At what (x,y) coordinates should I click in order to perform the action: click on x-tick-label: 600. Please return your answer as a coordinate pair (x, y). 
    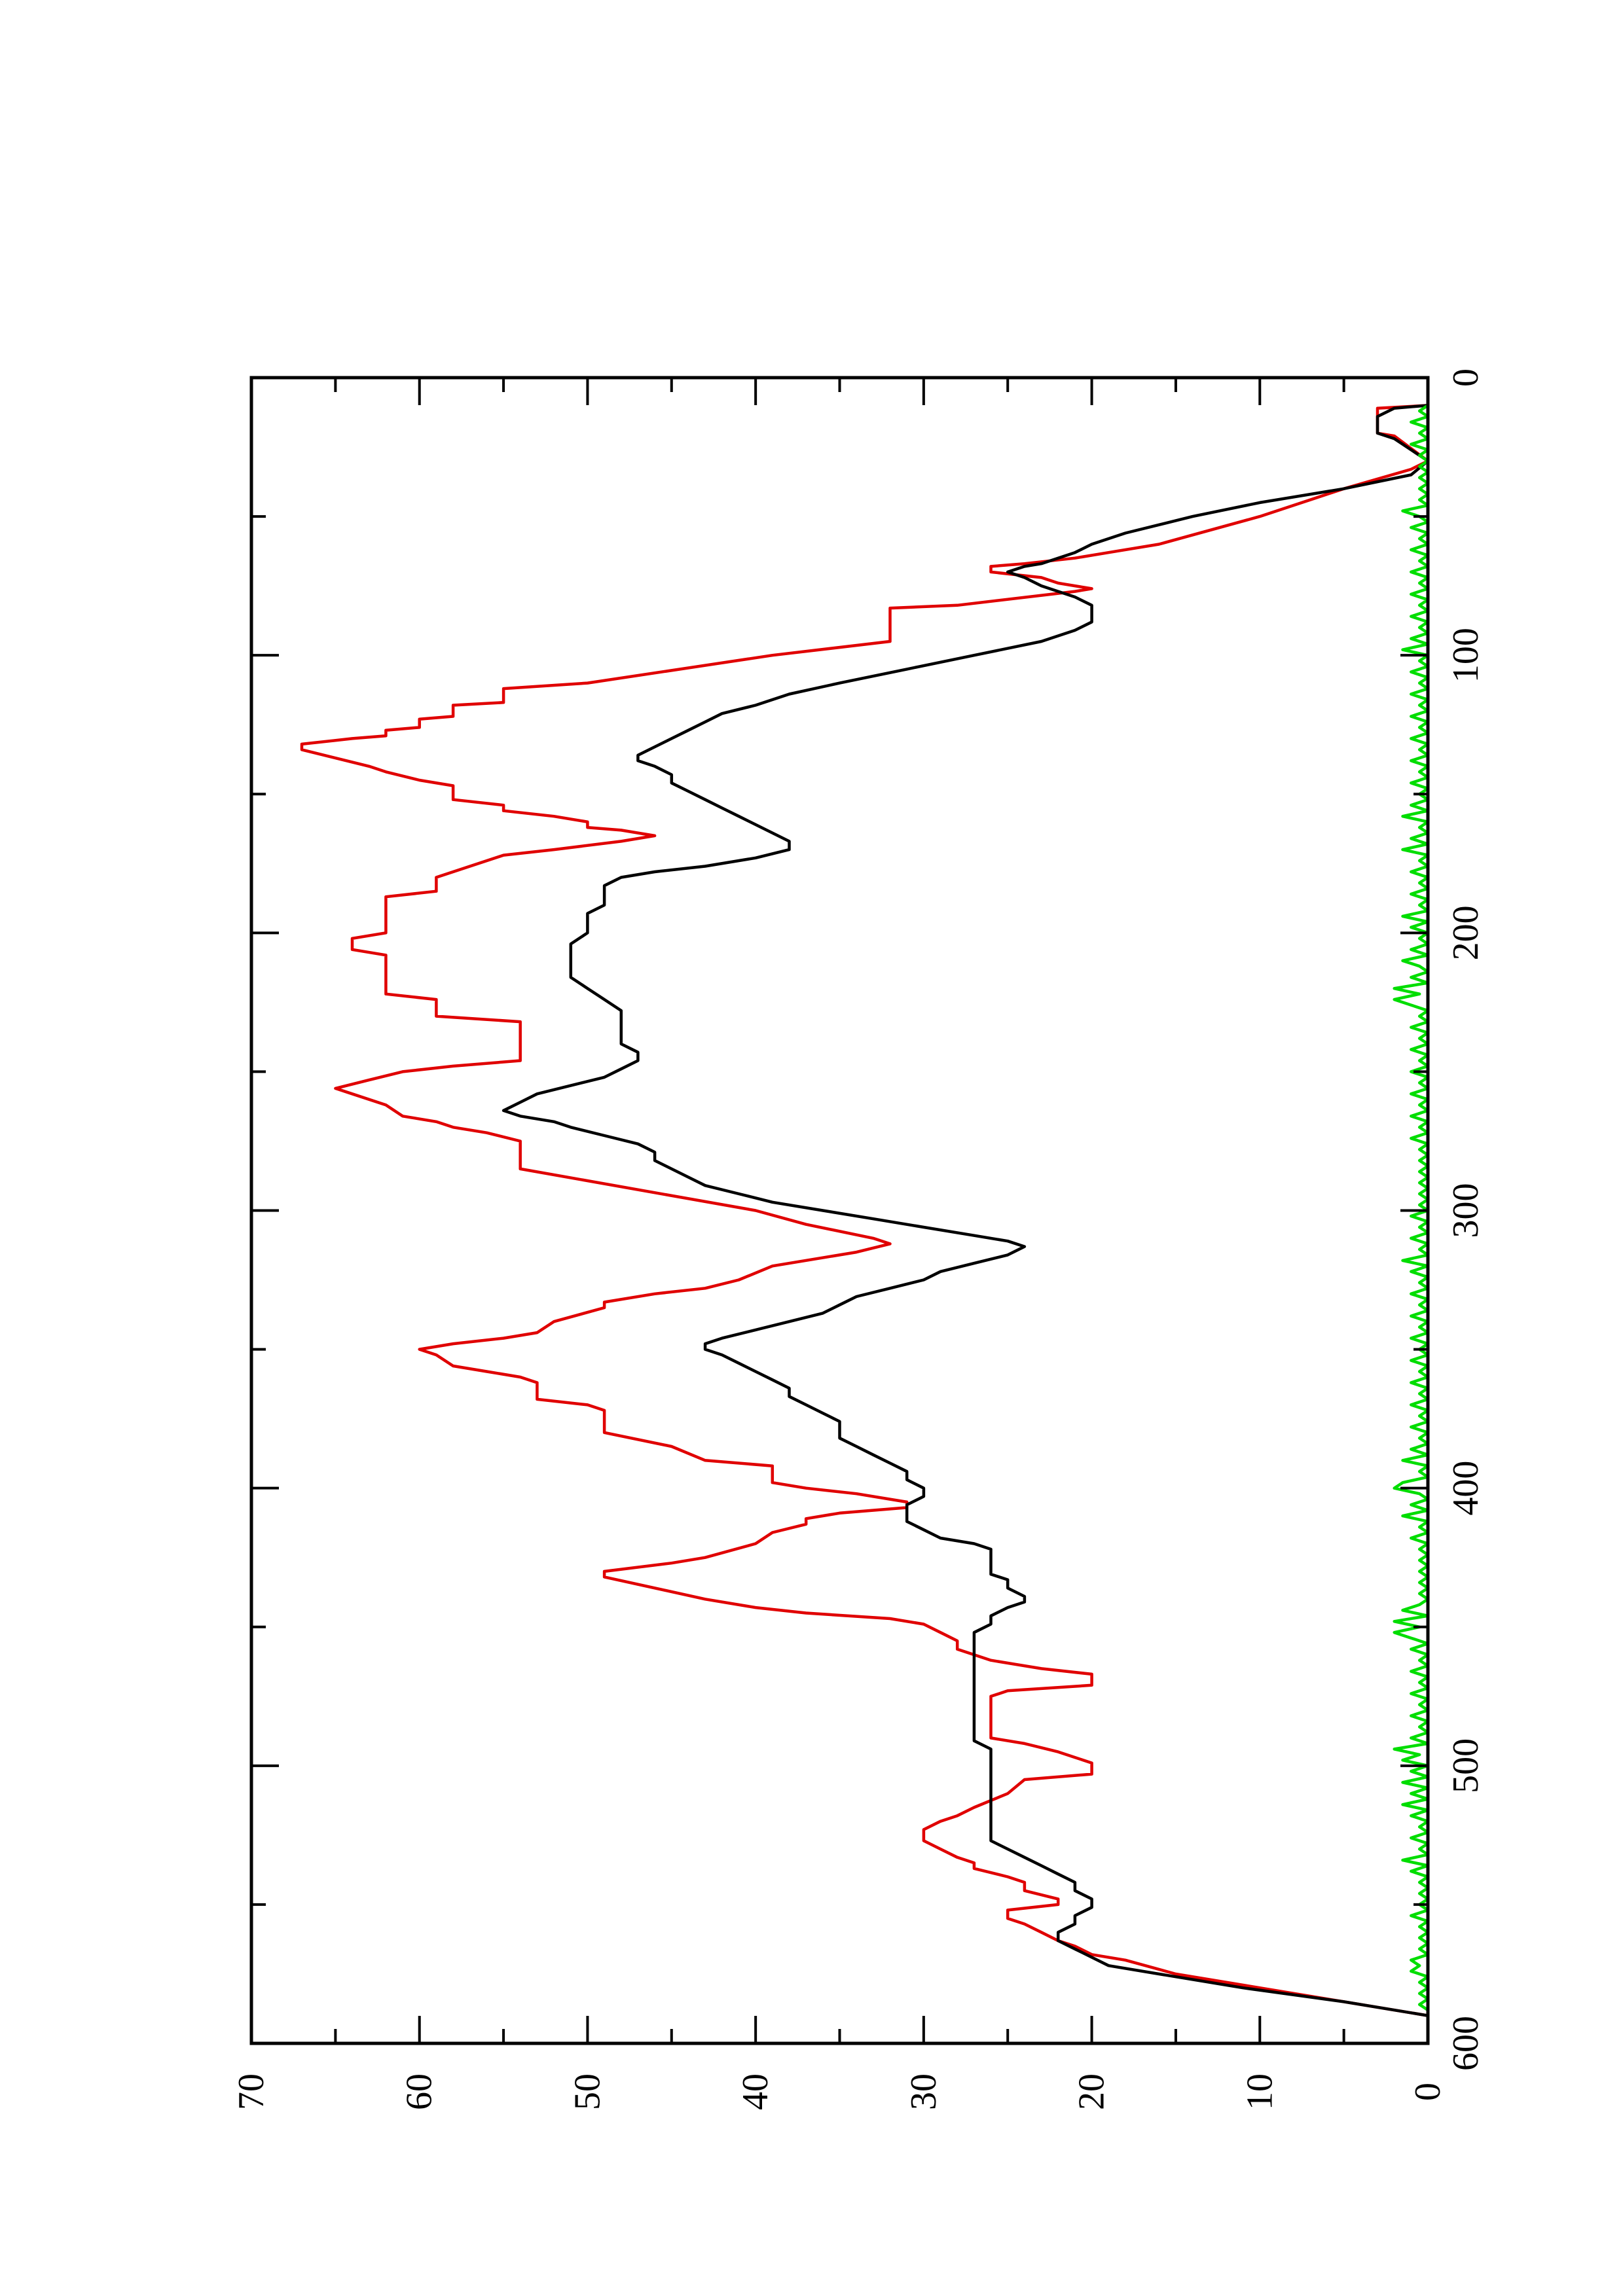
    Looking at the image, I should click on (1466, 2043).